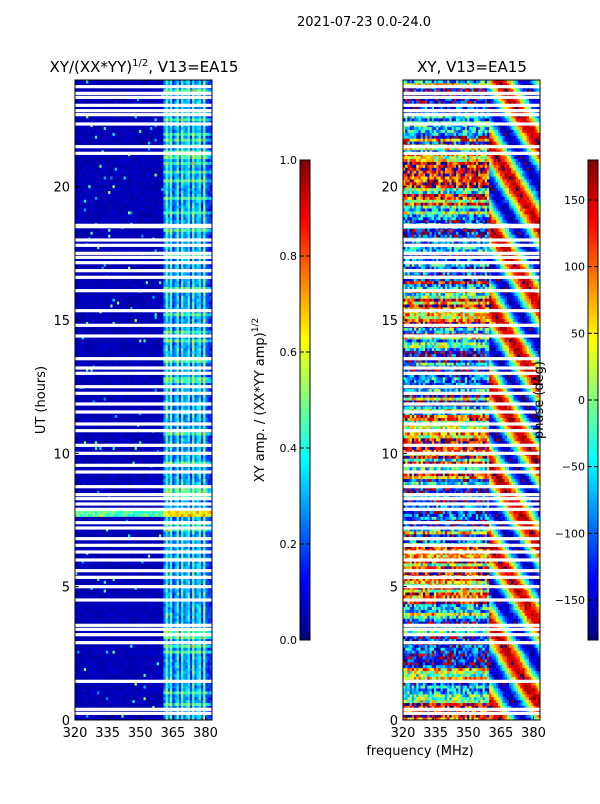  Describe the element at coordinates (172, 733) in the screenshot. I see `amp-x-tick-label: 365` at that location.